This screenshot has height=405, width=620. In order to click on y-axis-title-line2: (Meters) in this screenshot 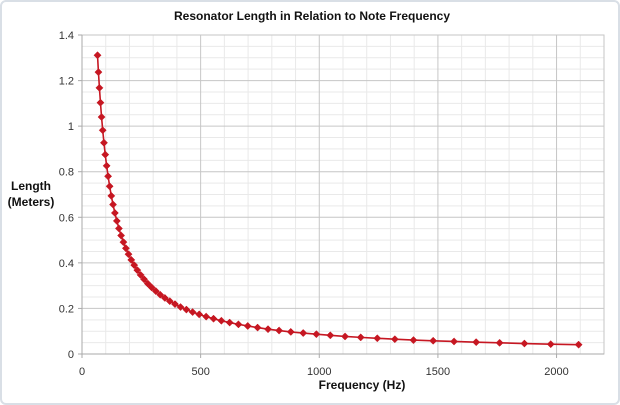, I will do `click(31, 202)`.